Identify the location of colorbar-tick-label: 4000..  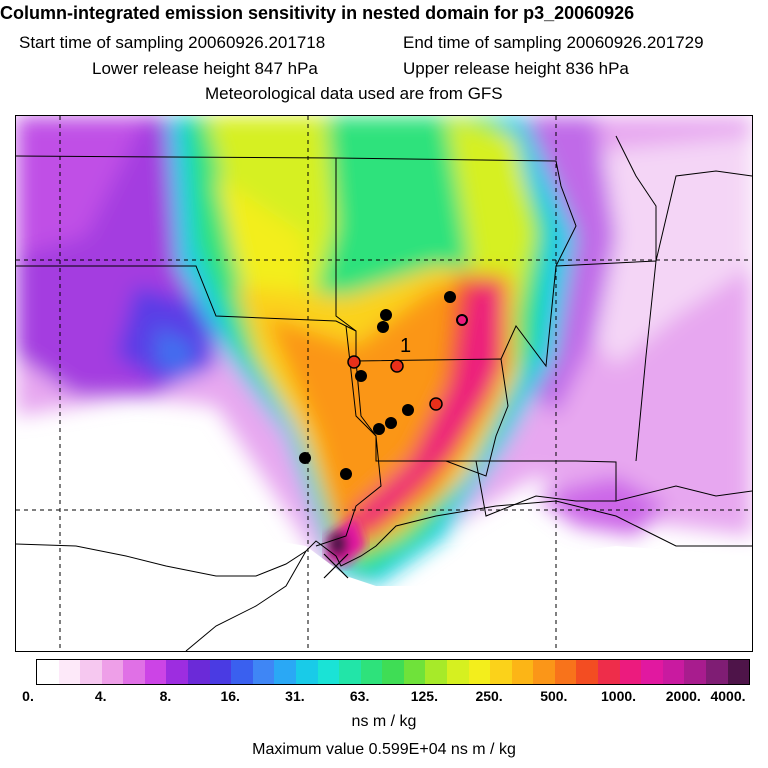
(728, 696).